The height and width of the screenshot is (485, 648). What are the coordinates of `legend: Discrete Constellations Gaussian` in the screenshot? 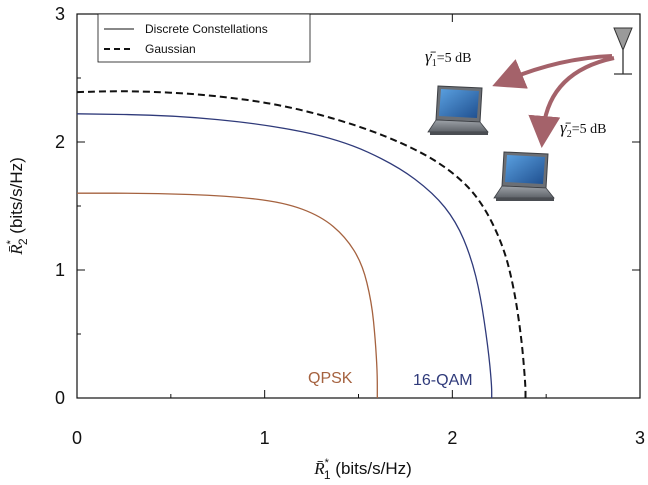 It's located at (204, 38).